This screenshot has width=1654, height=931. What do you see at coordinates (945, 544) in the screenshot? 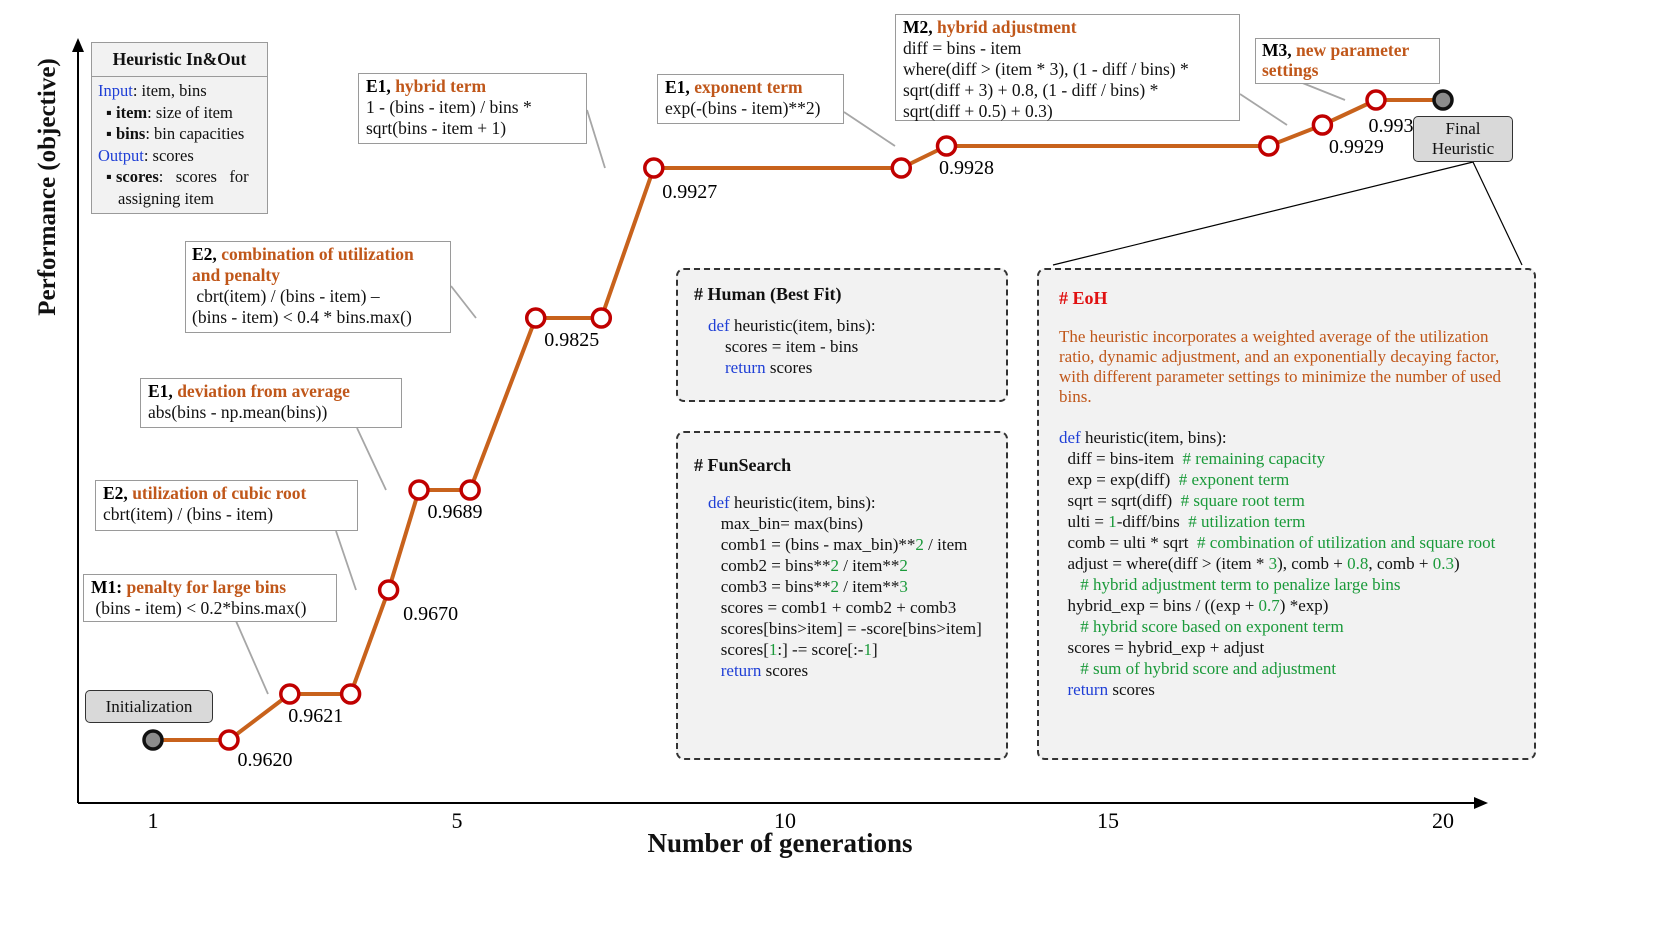
I see `code-token: / item` at bounding box center [945, 544].